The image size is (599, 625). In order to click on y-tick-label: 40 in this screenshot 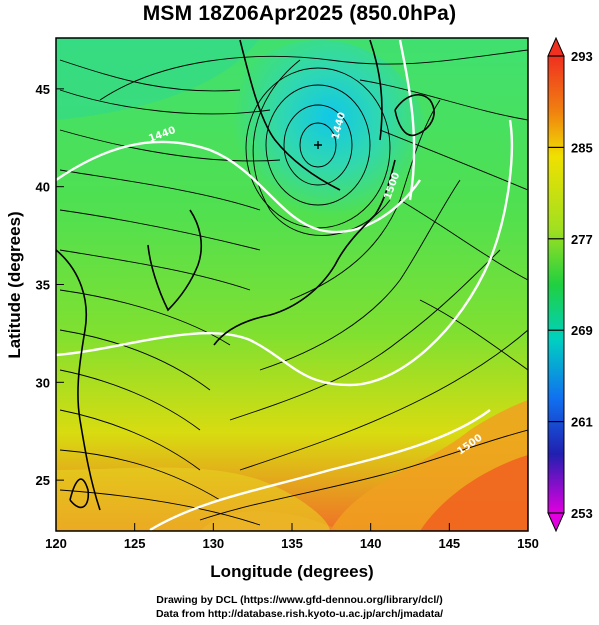, I will do `click(43, 187)`.